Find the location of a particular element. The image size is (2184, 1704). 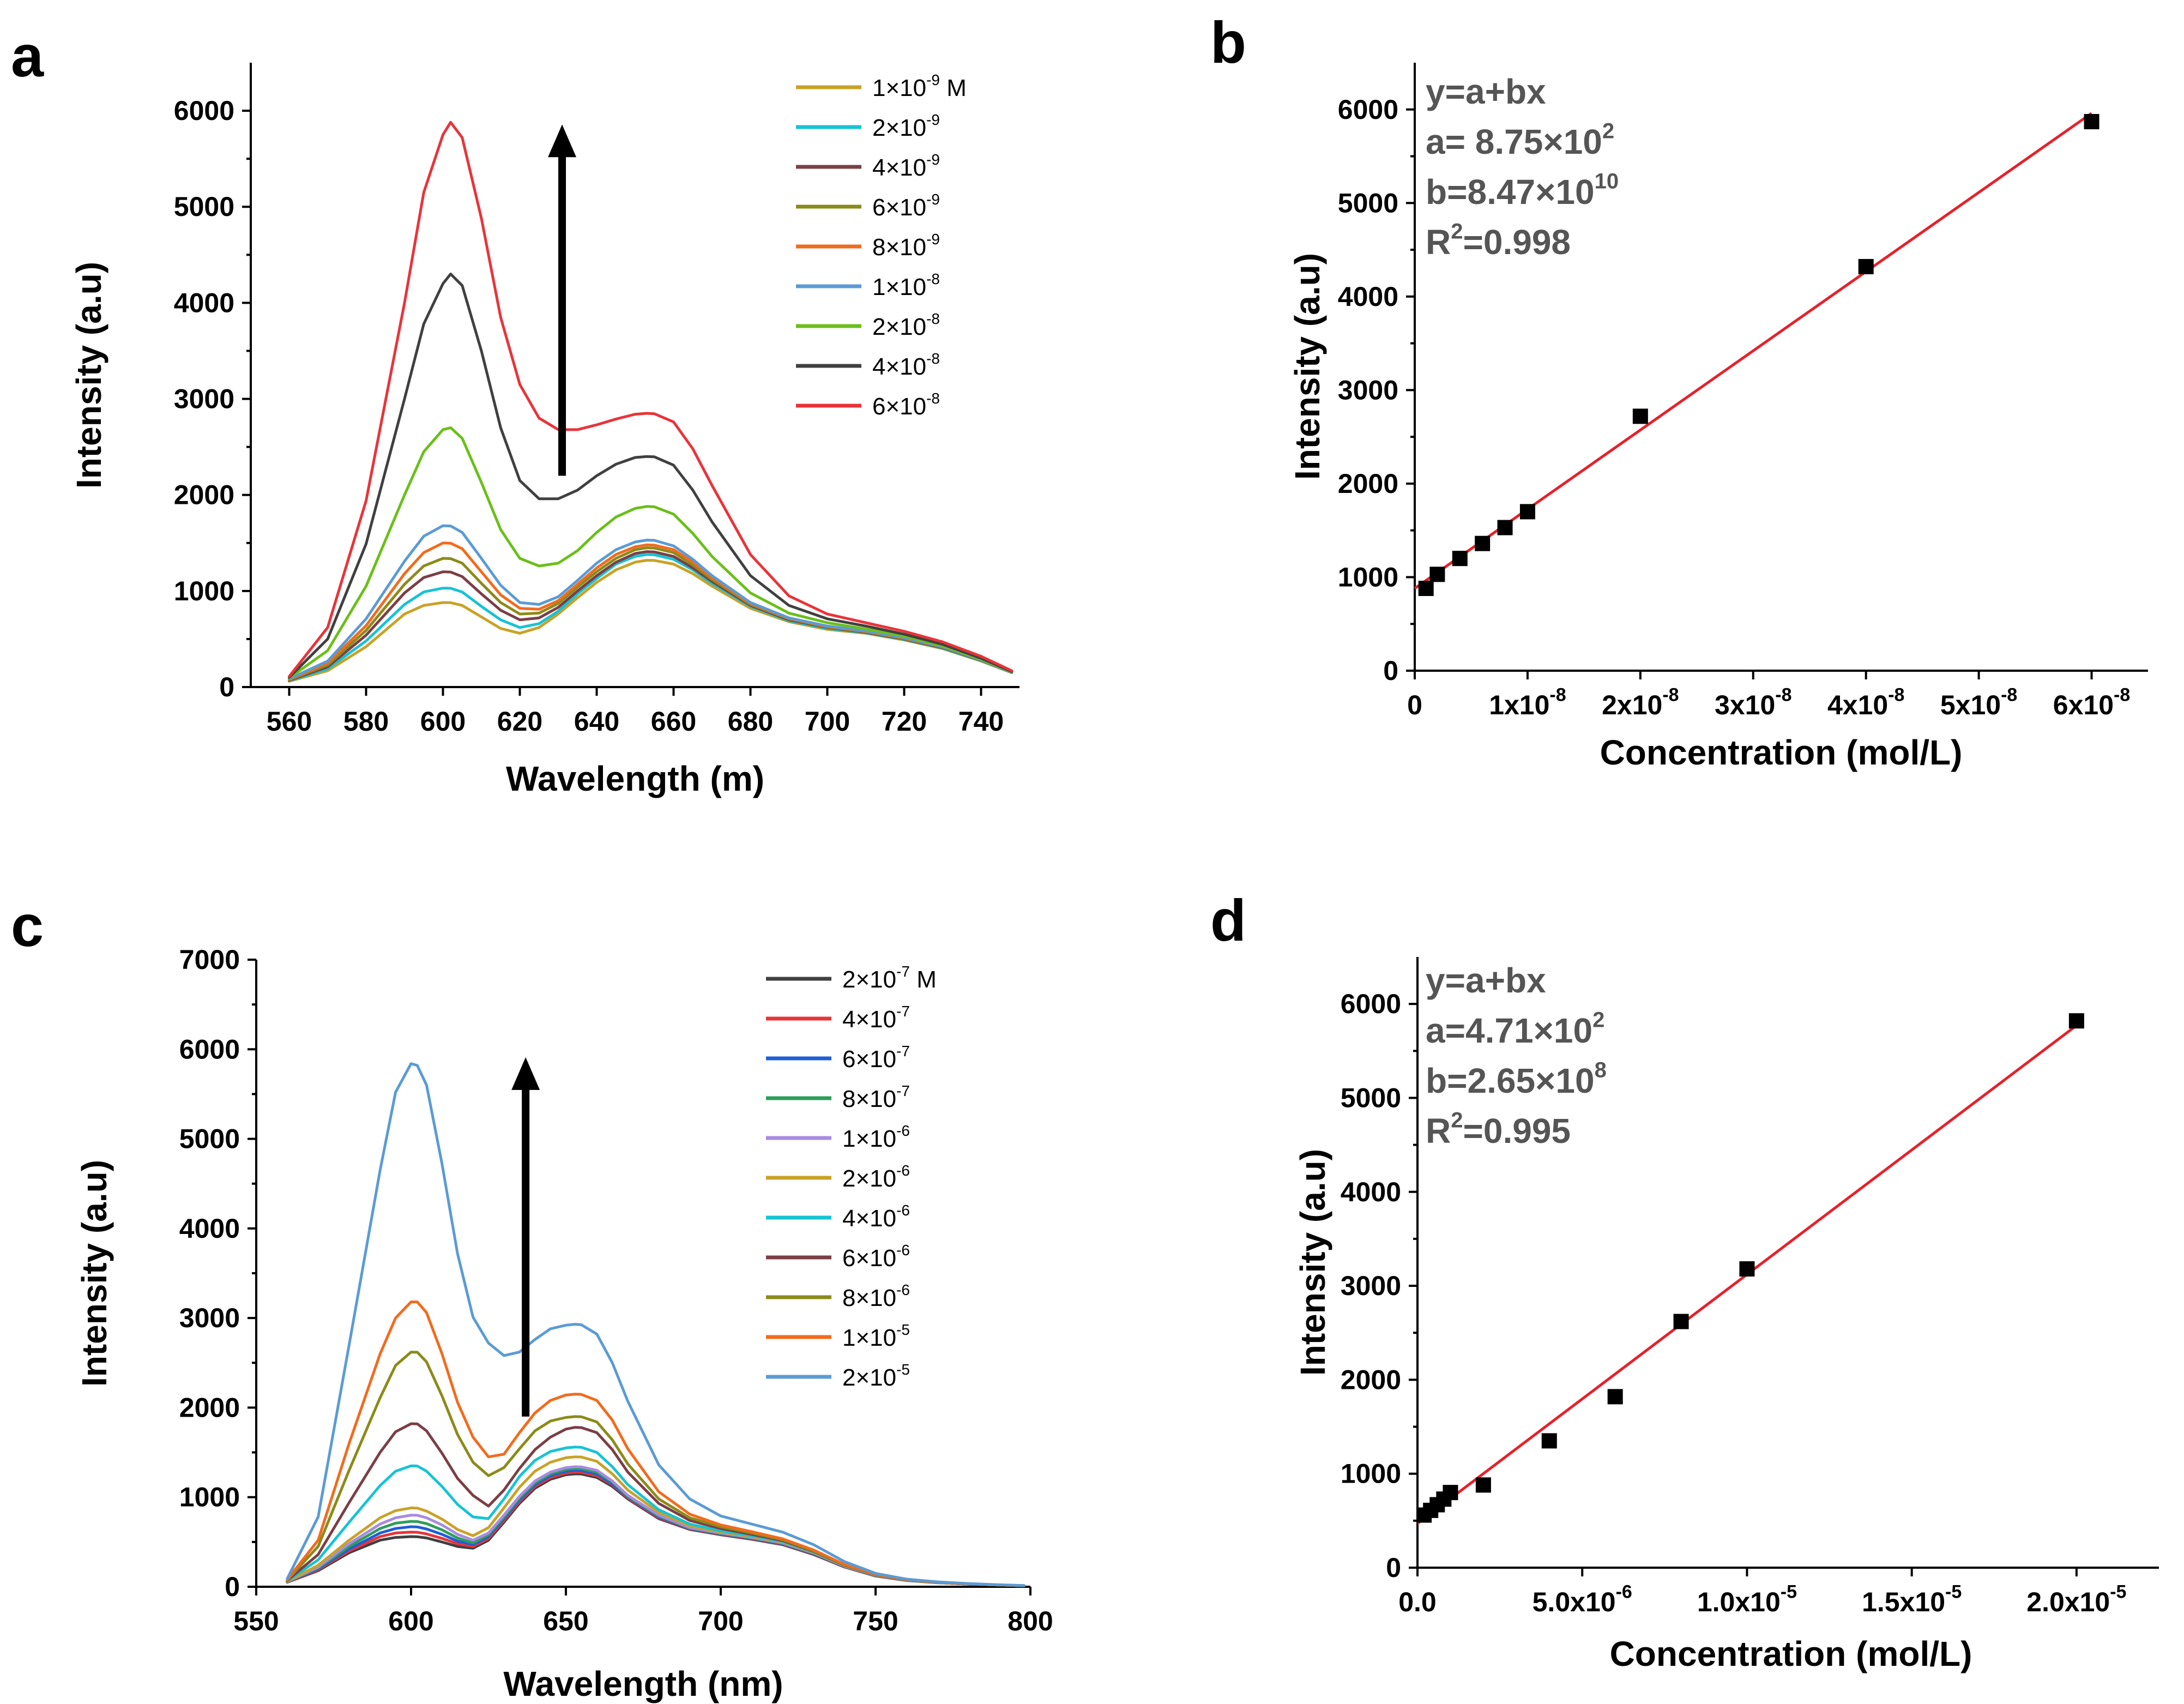

panel-label-c: c is located at coordinates (28, 926).